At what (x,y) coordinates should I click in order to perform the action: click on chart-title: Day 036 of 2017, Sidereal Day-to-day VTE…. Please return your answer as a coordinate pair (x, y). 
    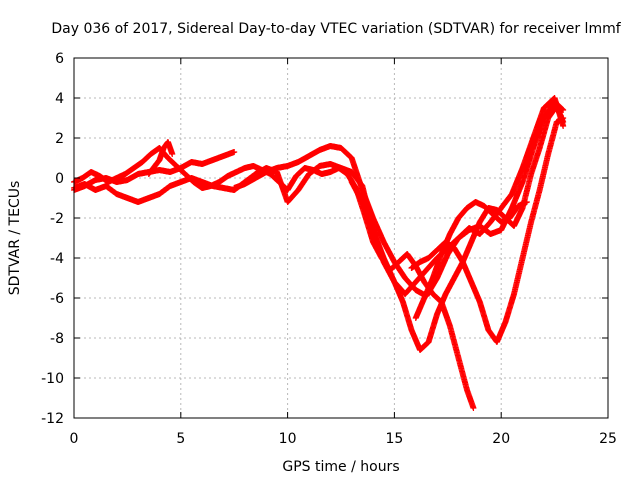
    Looking at the image, I should click on (336, 29).